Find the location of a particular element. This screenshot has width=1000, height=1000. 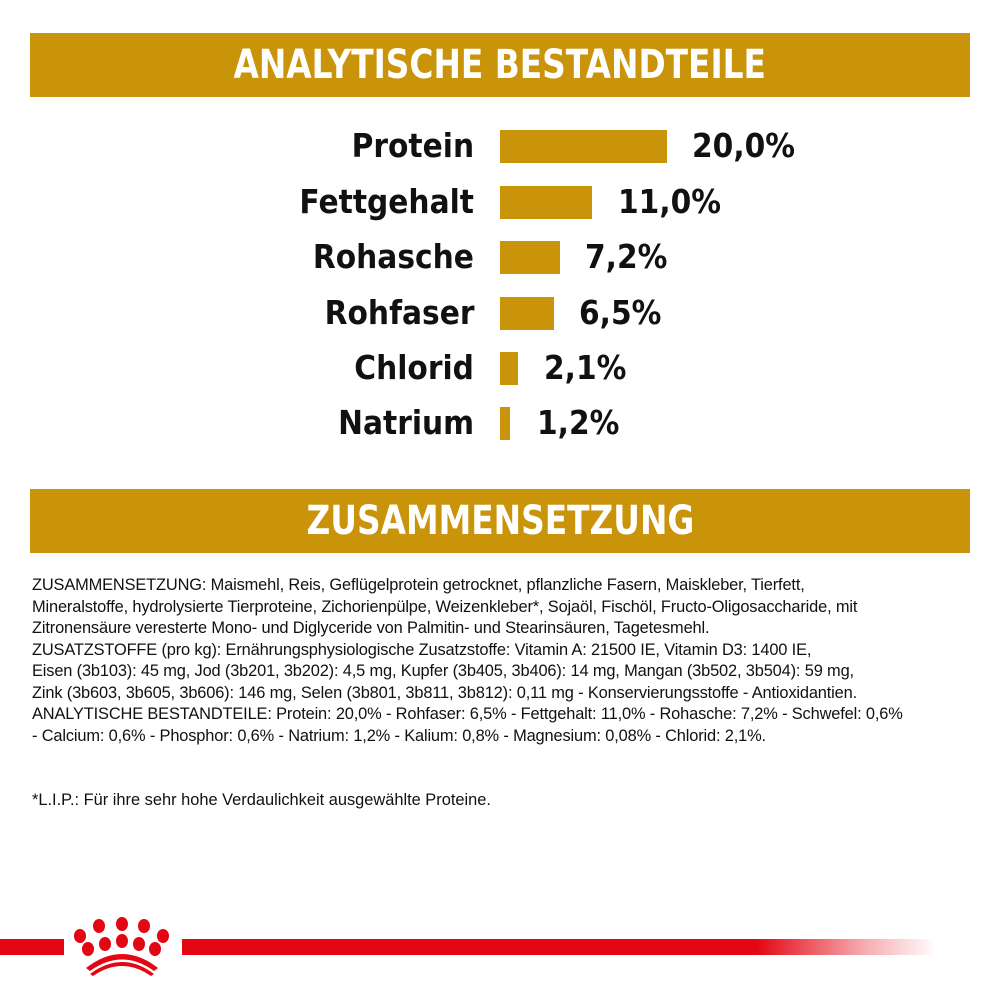

royal-canin-crown-icon is located at coordinates (121, 946).